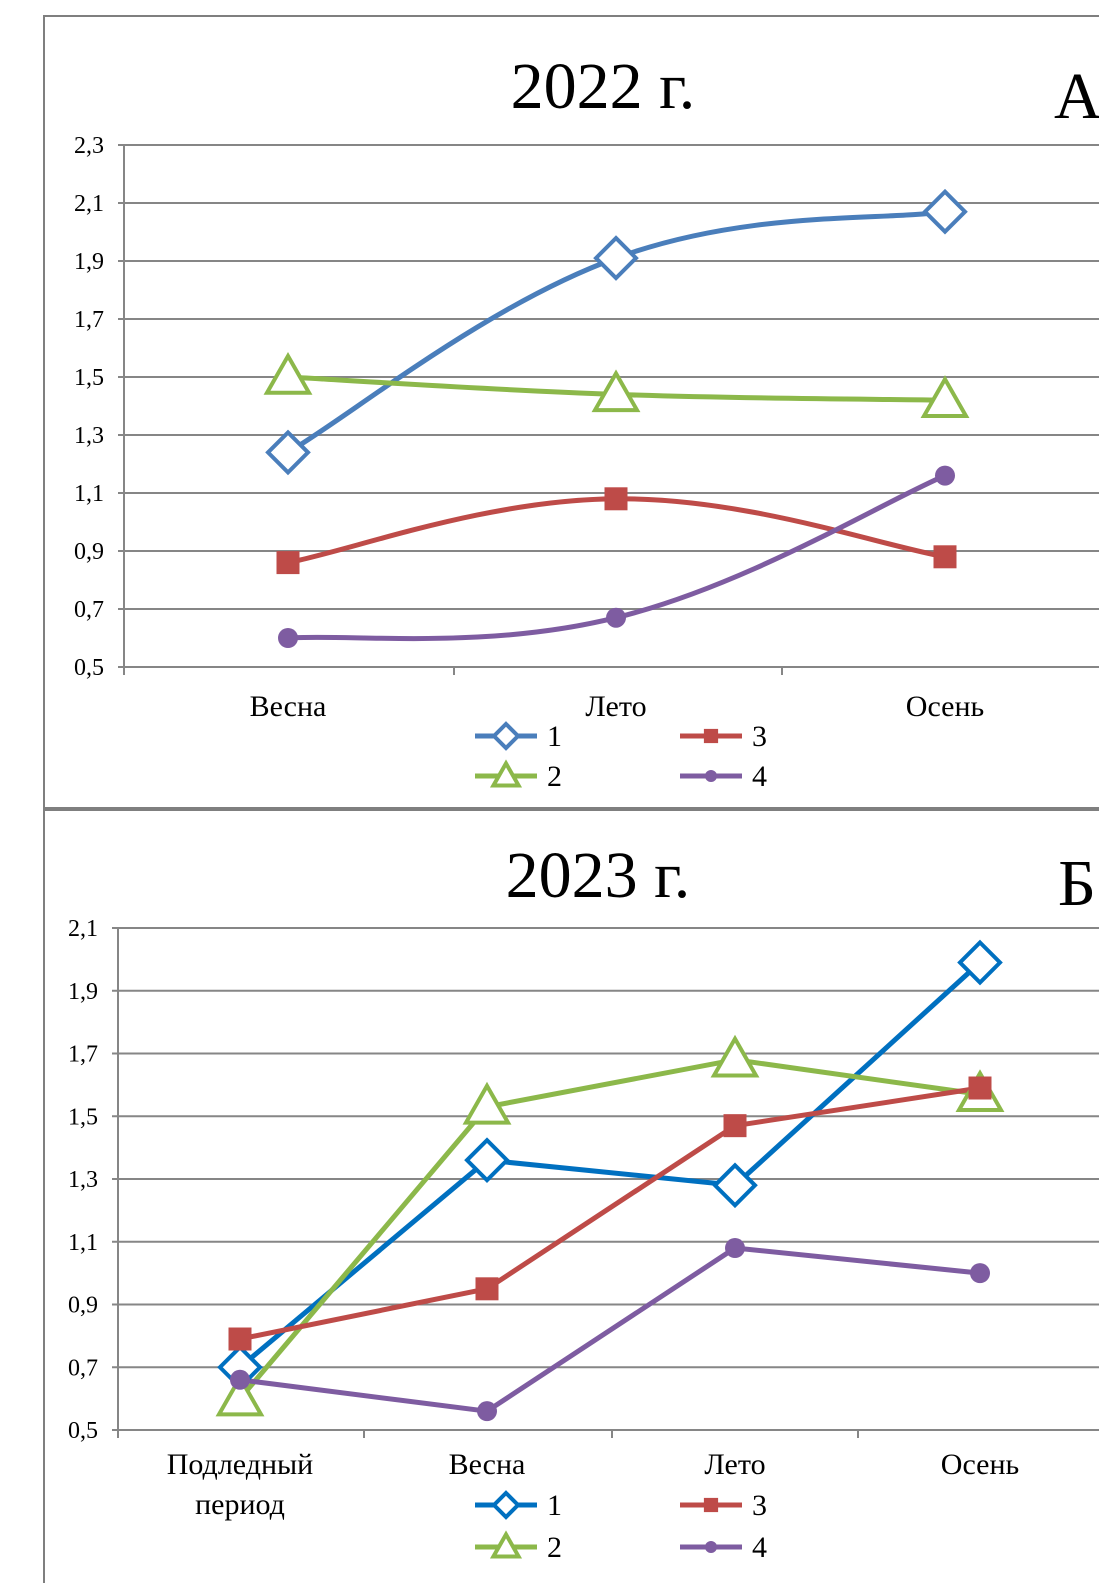  What do you see at coordinates (89, 146) in the screenshot?
I see `y-tick-label: 2,3` at bounding box center [89, 146].